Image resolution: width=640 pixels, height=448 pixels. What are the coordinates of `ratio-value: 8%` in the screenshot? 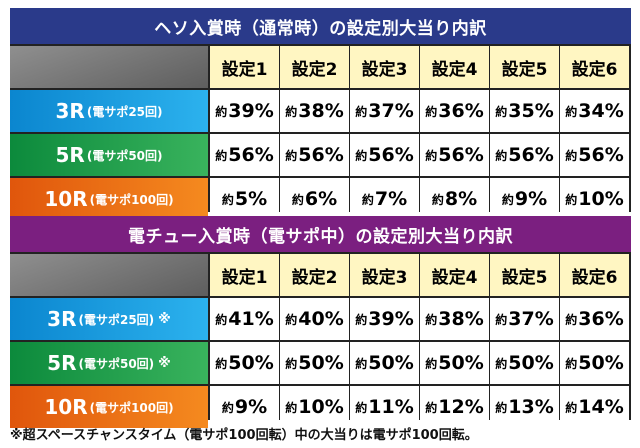 It's located at (461, 199).